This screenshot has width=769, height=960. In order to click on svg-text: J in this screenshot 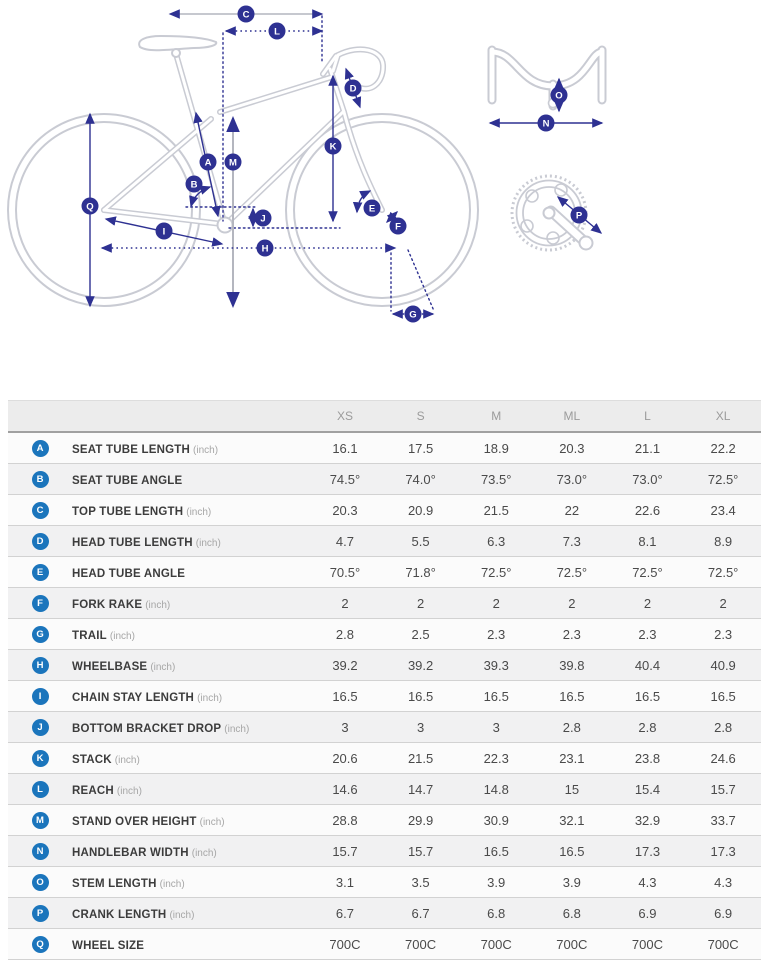, I will do `click(262, 218)`.